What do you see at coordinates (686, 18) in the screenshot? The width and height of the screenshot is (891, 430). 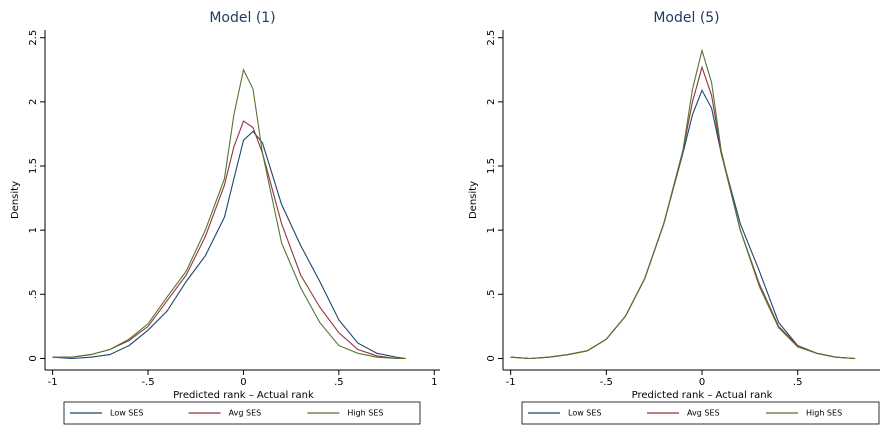 I see `chart-title: Model (5)` at bounding box center [686, 18].